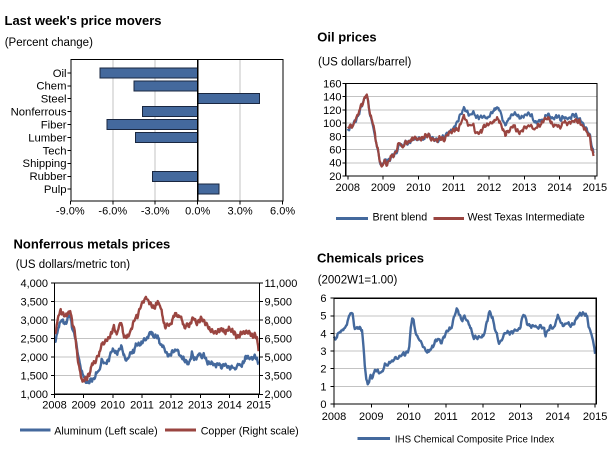 The height and width of the screenshot is (457, 610). I want to click on svg-text: (US dollars/metric ton), so click(73, 265).